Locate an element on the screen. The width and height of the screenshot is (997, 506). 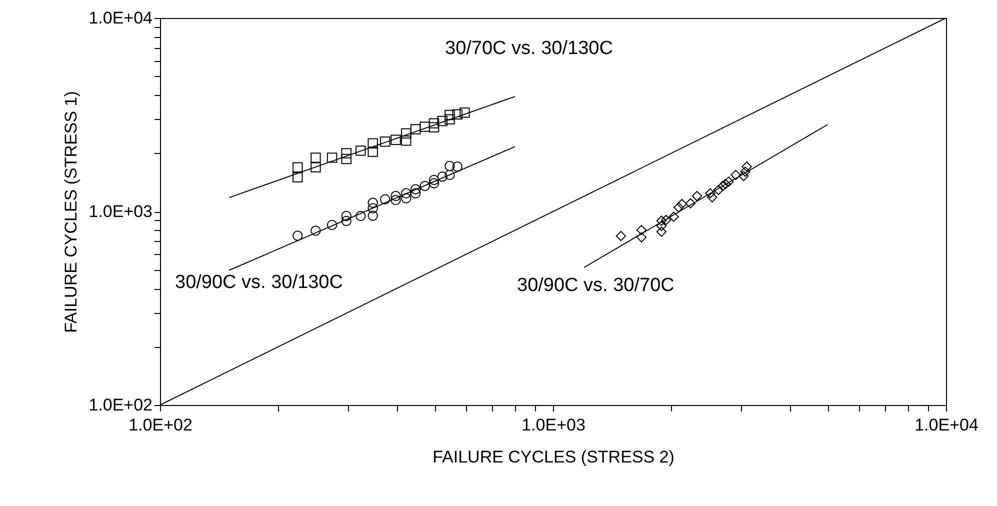
y-tick-label: 1.0E+04 is located at coordinates (120, 18).